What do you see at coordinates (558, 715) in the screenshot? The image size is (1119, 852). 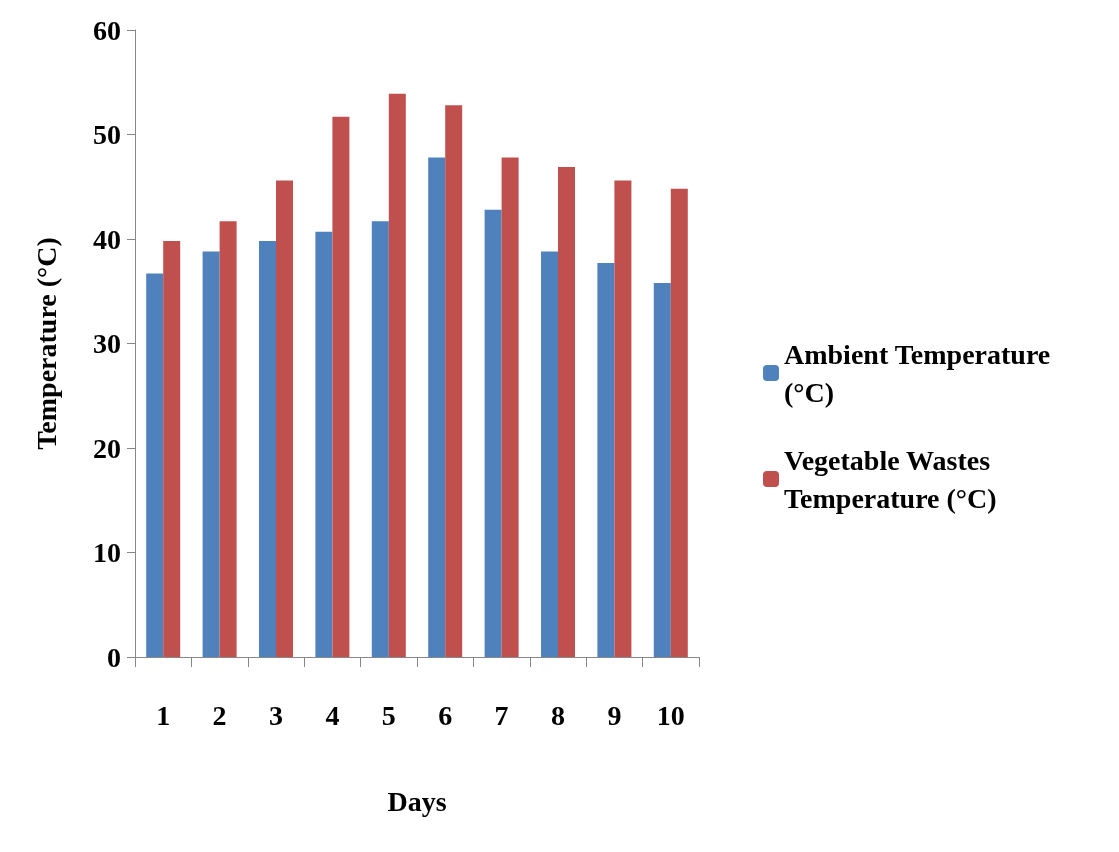 I see `x-tick-label: 8` at bounding box center [558, 715].